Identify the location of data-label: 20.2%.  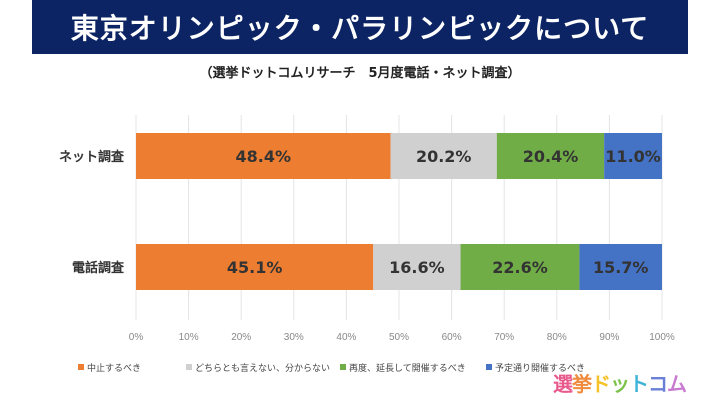
(444, 156).